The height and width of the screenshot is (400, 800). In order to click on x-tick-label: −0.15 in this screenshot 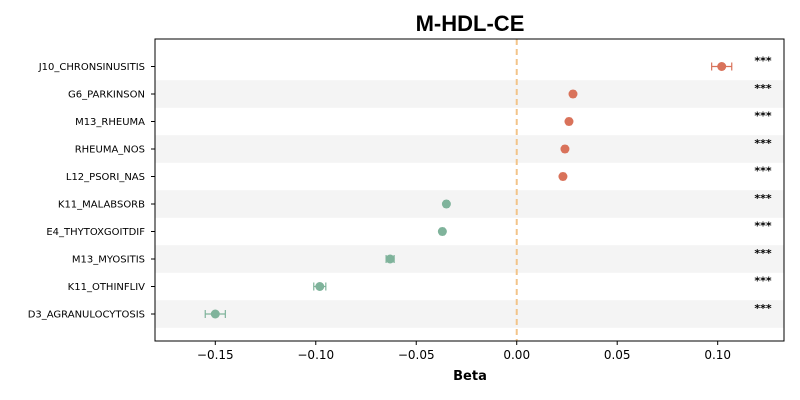, I will do `click(215, 355)`.